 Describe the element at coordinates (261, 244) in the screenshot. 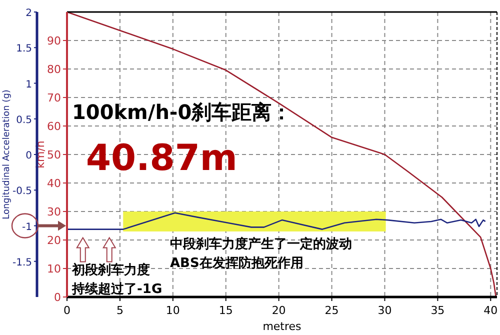

I see `annotation: 中段刹车力度产生了一定的波动` at that location.